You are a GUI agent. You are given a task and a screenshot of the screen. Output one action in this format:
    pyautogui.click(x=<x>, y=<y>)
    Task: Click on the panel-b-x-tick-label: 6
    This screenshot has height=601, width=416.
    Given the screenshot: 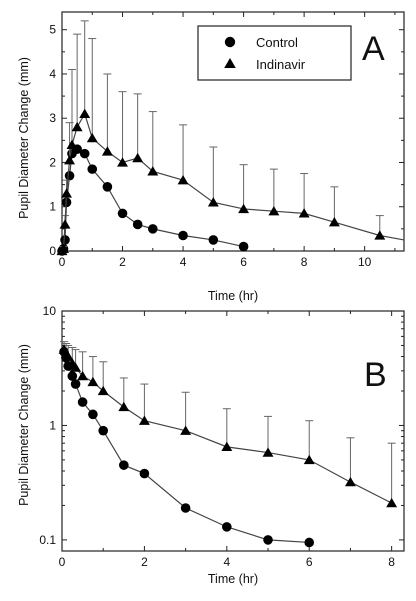 What is the action you would take?
    pyautogui.click(x=309, y=562)
    